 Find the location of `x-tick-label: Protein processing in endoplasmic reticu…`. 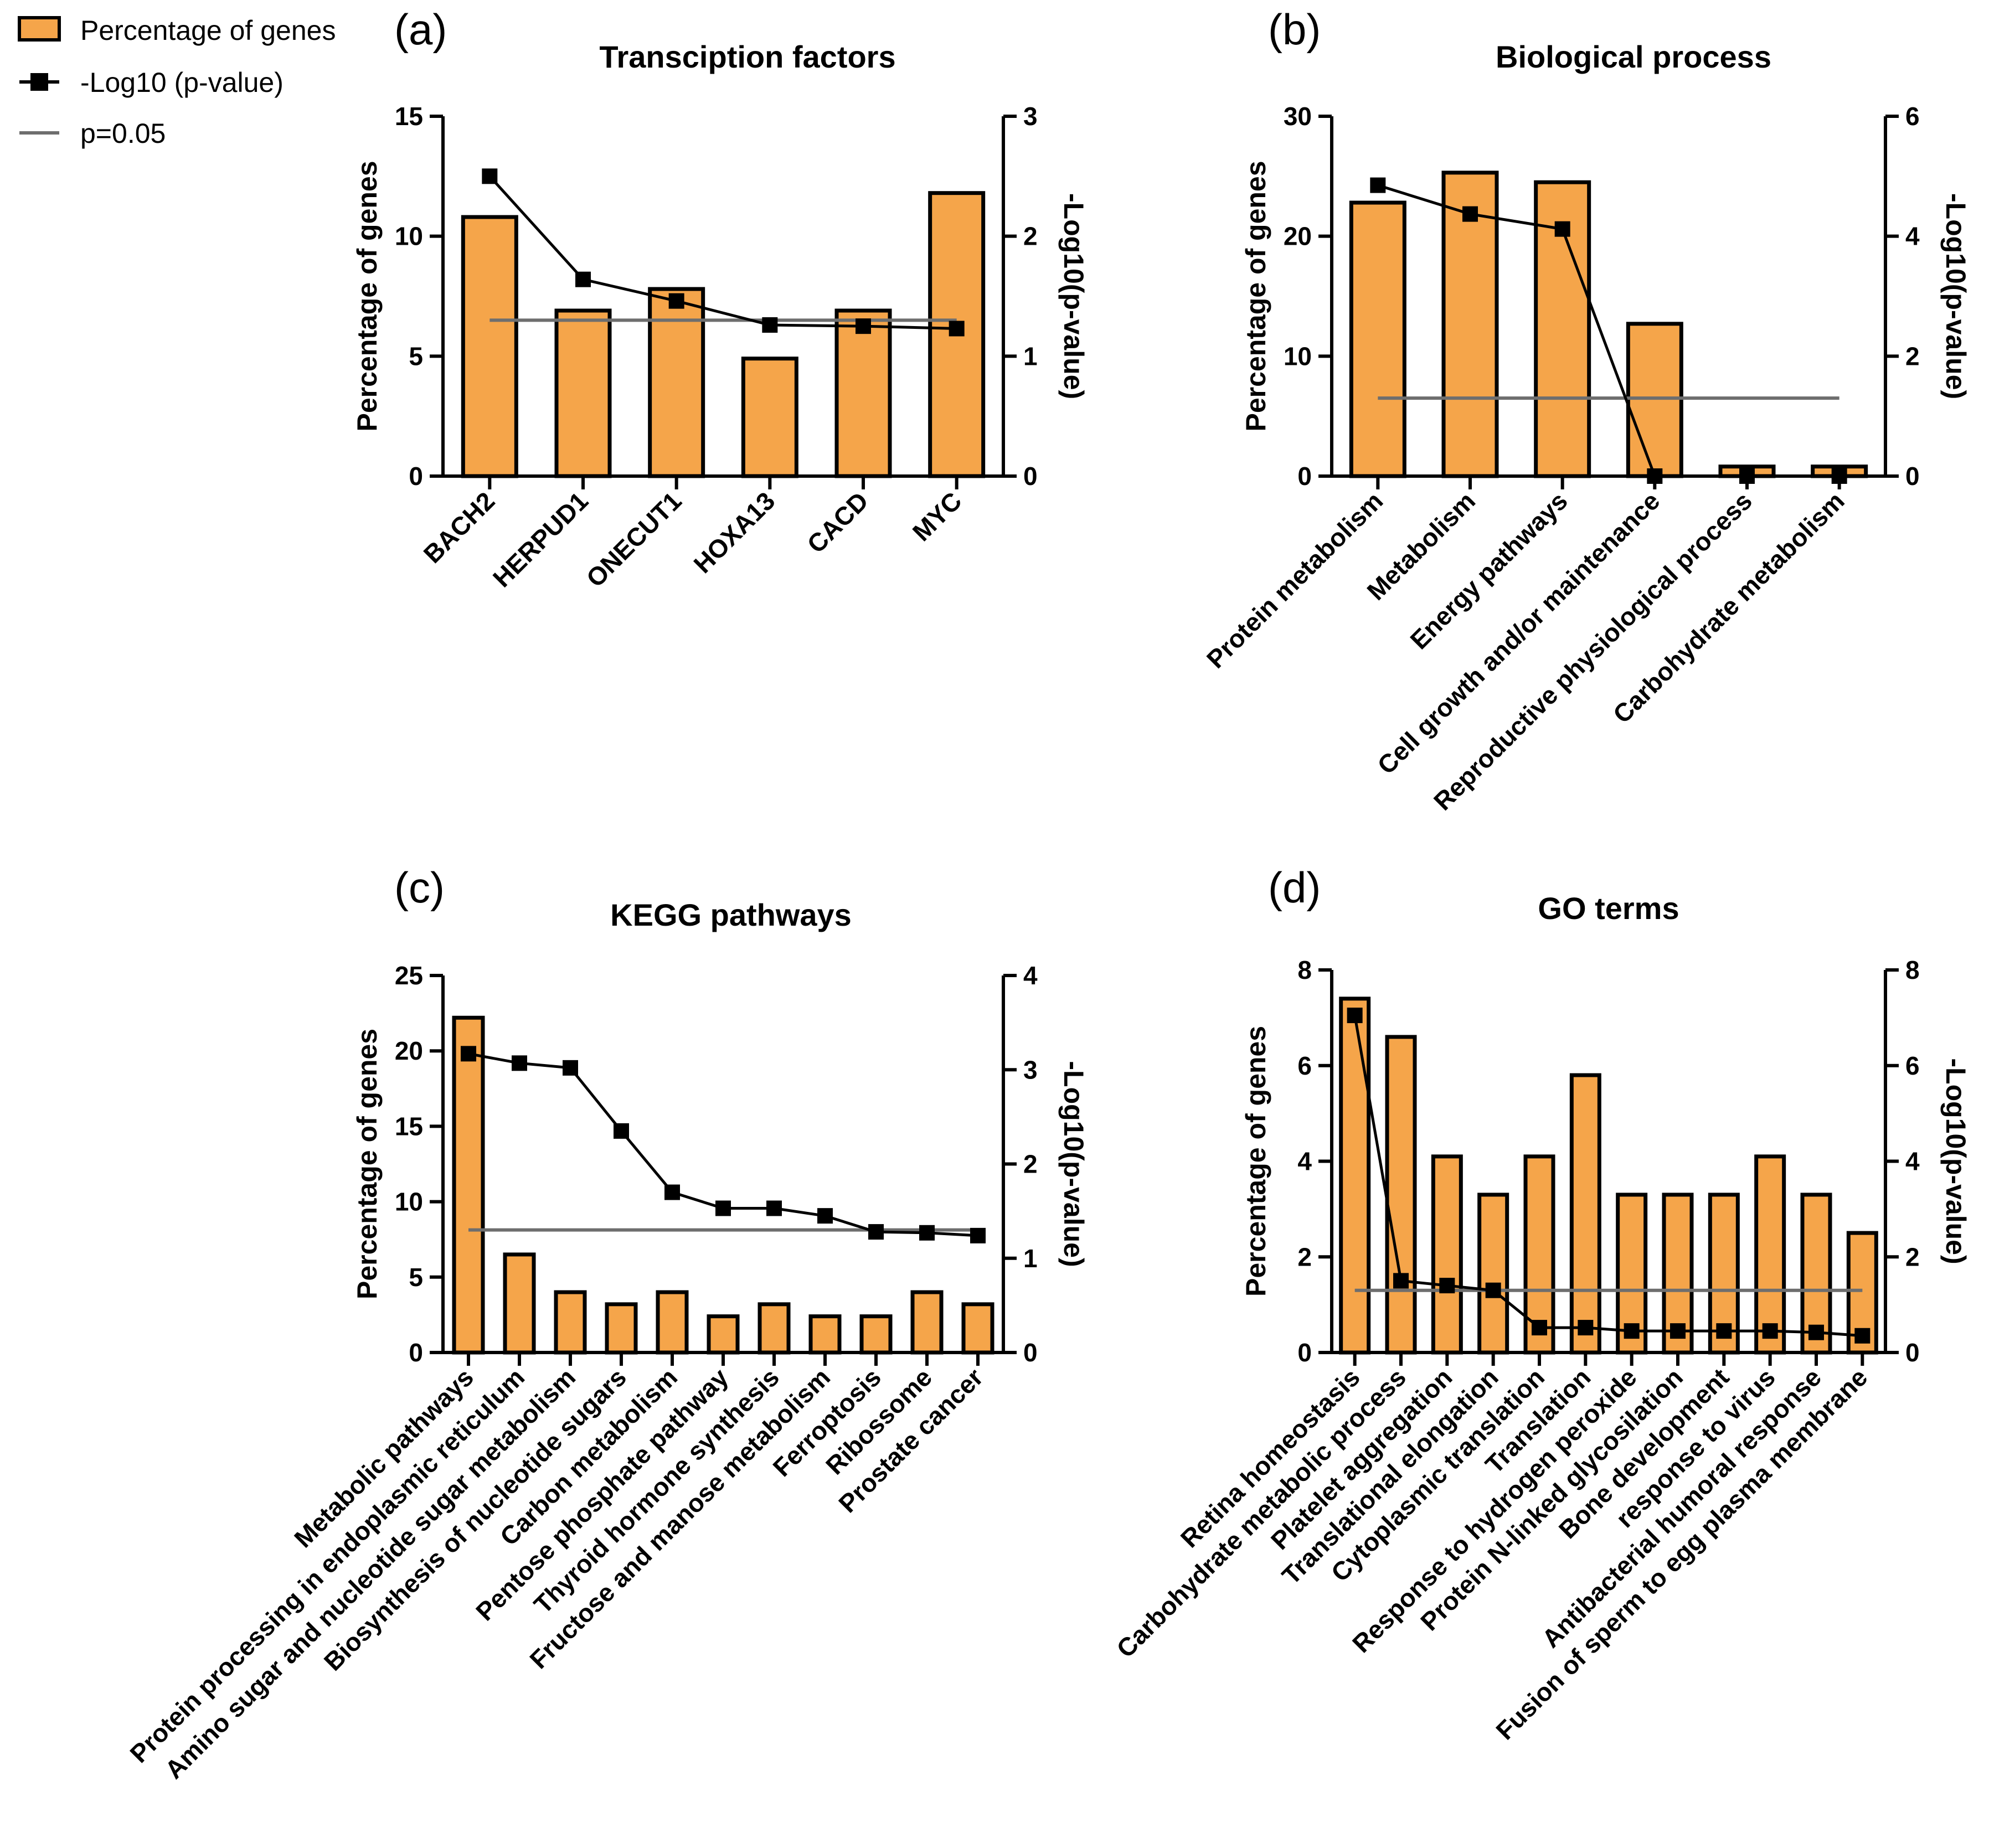

x-tick-label: Protein processing in endoplasmic reticu… is located at coordinates (327, 1565).